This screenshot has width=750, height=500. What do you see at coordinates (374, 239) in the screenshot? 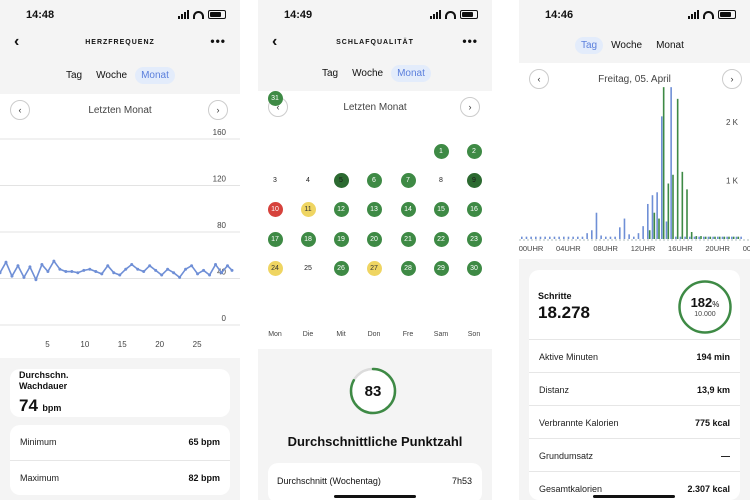
I see `calendar-day: 20` at bounding box center [374, 239].